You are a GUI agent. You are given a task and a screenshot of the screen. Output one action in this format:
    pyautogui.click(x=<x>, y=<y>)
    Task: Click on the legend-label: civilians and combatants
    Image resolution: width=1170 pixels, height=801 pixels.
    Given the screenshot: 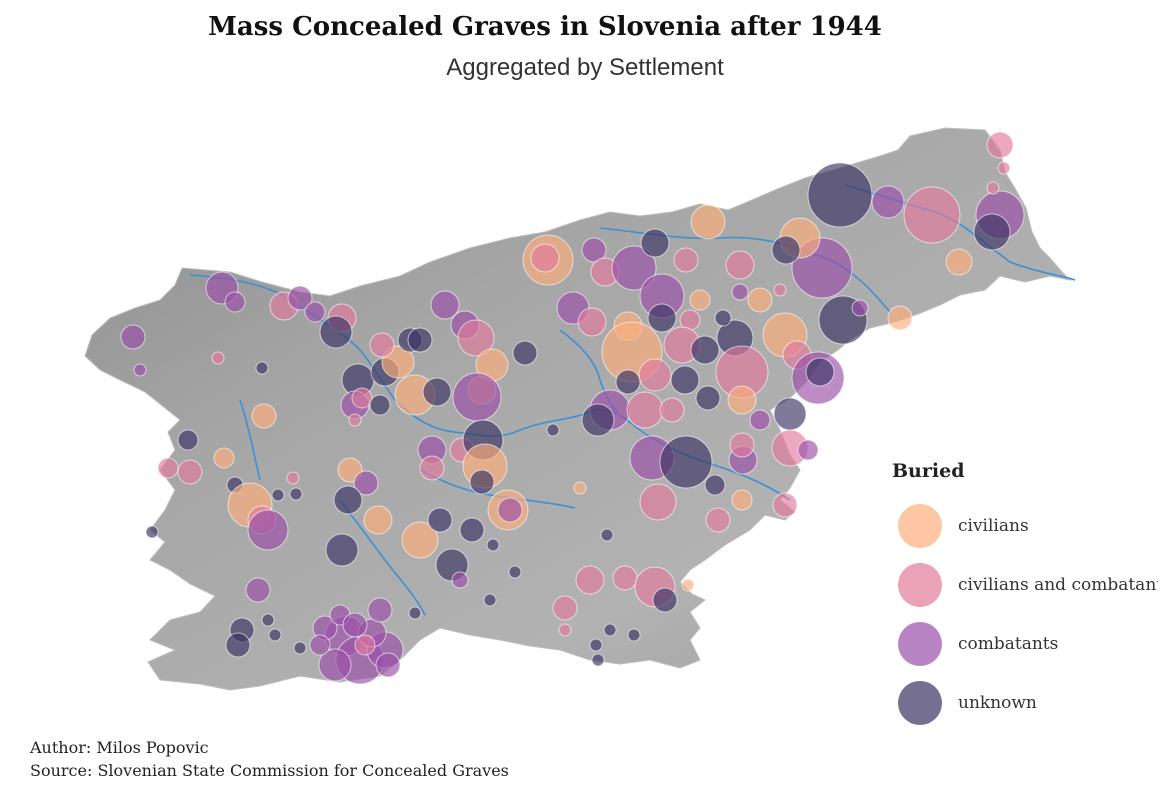 What is the action you would take?
    pyautogui.click(x=1058, y=584)
    